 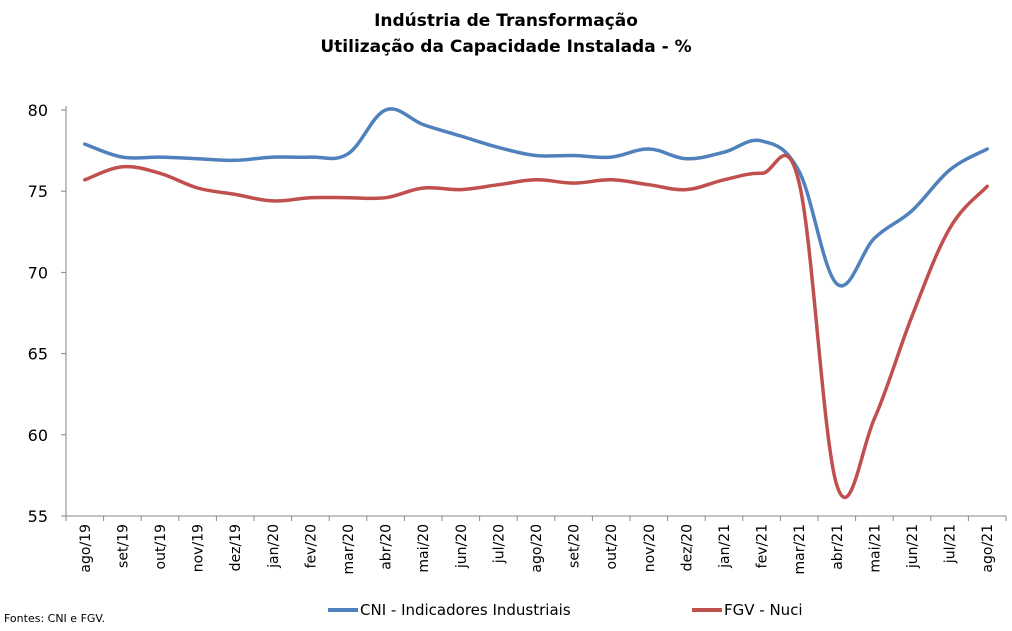 I want to click on x-tick-label: jan/21, so click(x=725, y=546).